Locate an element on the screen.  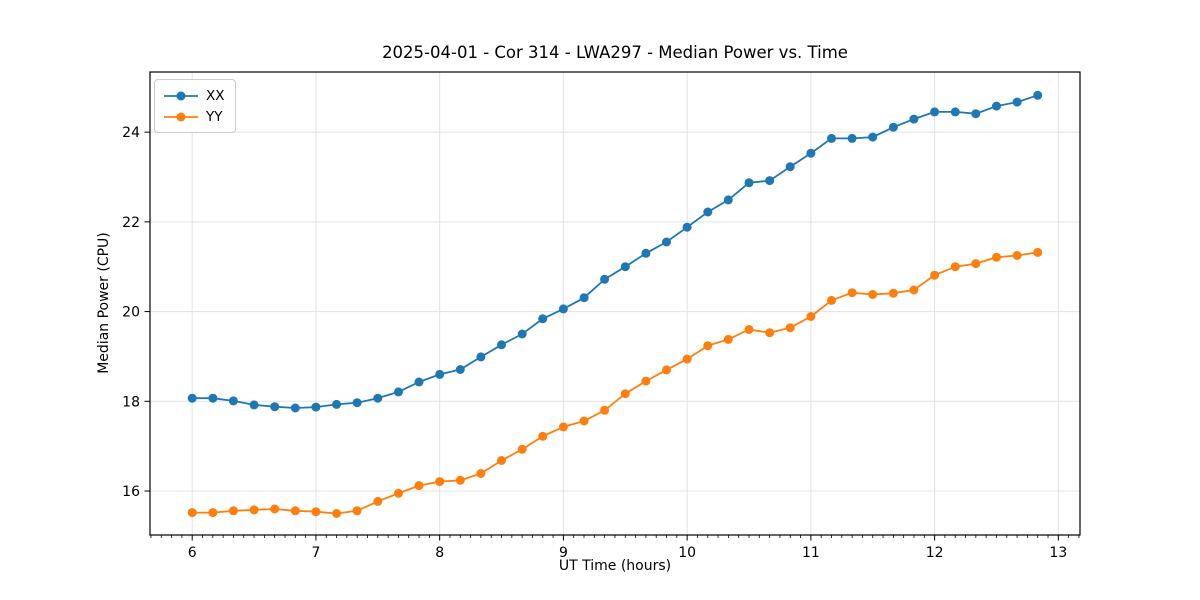
legend-marker-yy-icon is located at coordinates (181, 116).